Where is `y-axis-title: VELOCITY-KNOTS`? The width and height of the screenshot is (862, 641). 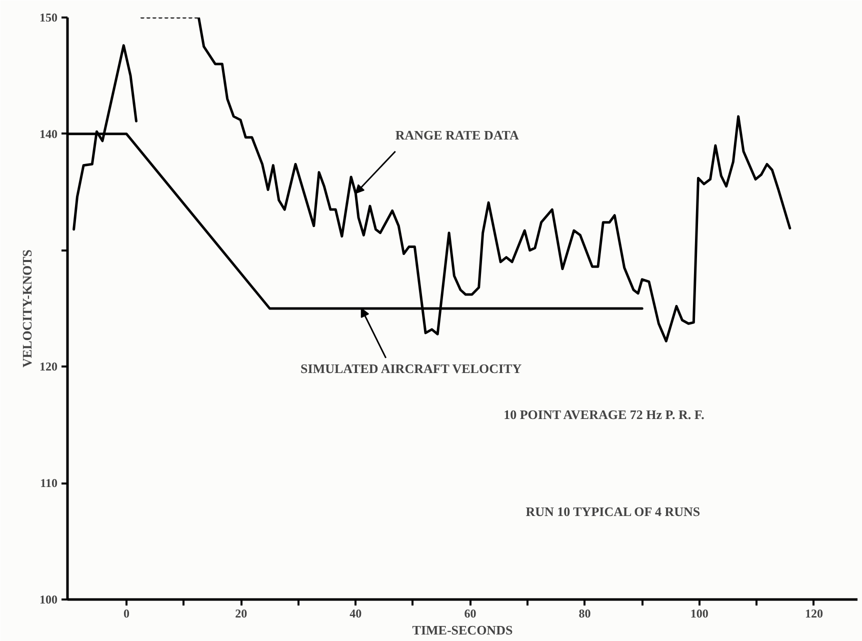 y-axis-title: VELOCITY-KNOTS is located at coordinates (27, 309).